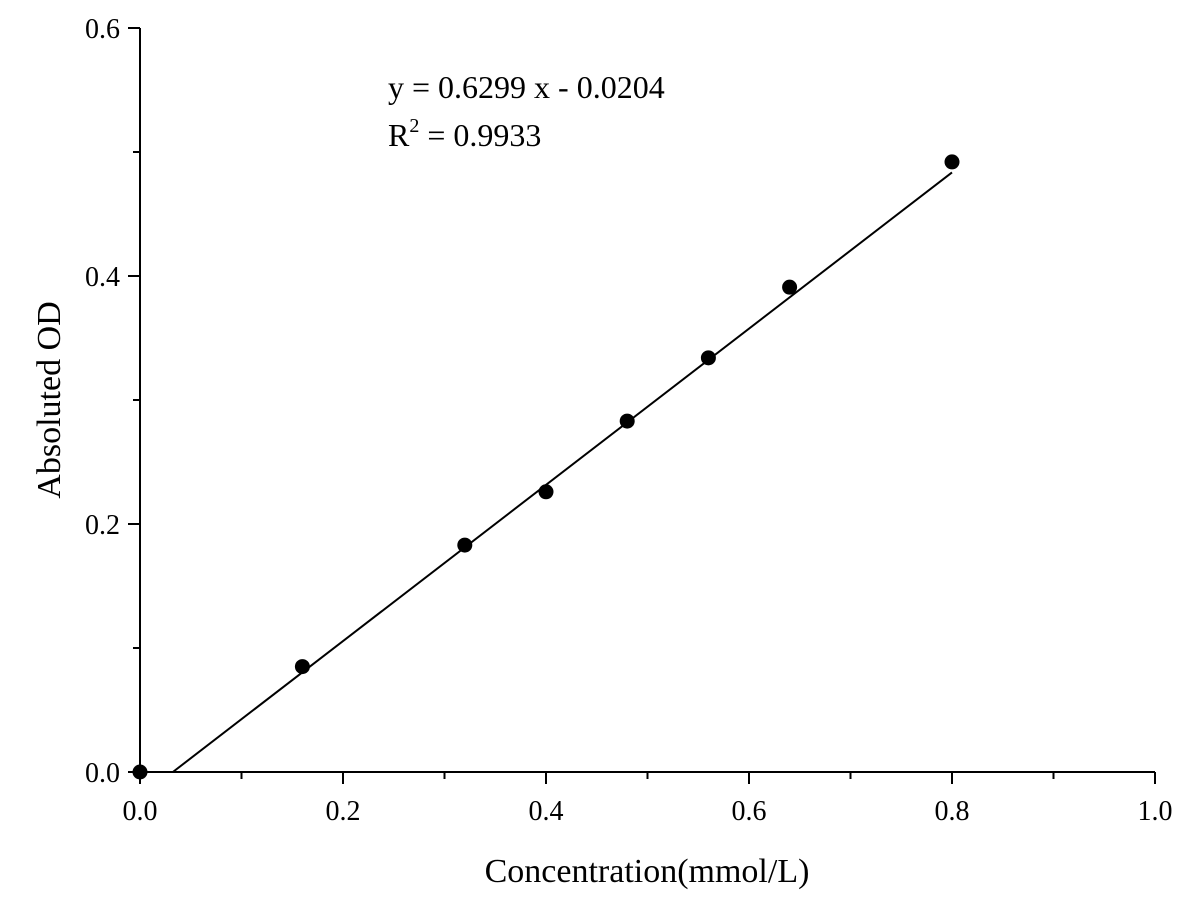 This screenshot has height=900, width=1200. I want to click on r-squared-value: = 0.9933, so click(480, 135).